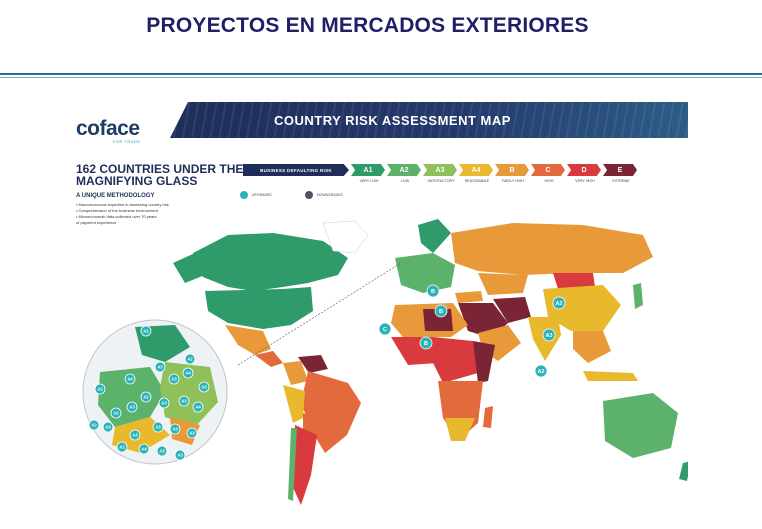 Image resolution: width=762 pixels, height=529 pixels. What do you see at coordinates (455, 360) in the screenshot?
I see `central-africa-shape` at bounding box center [455, 360].